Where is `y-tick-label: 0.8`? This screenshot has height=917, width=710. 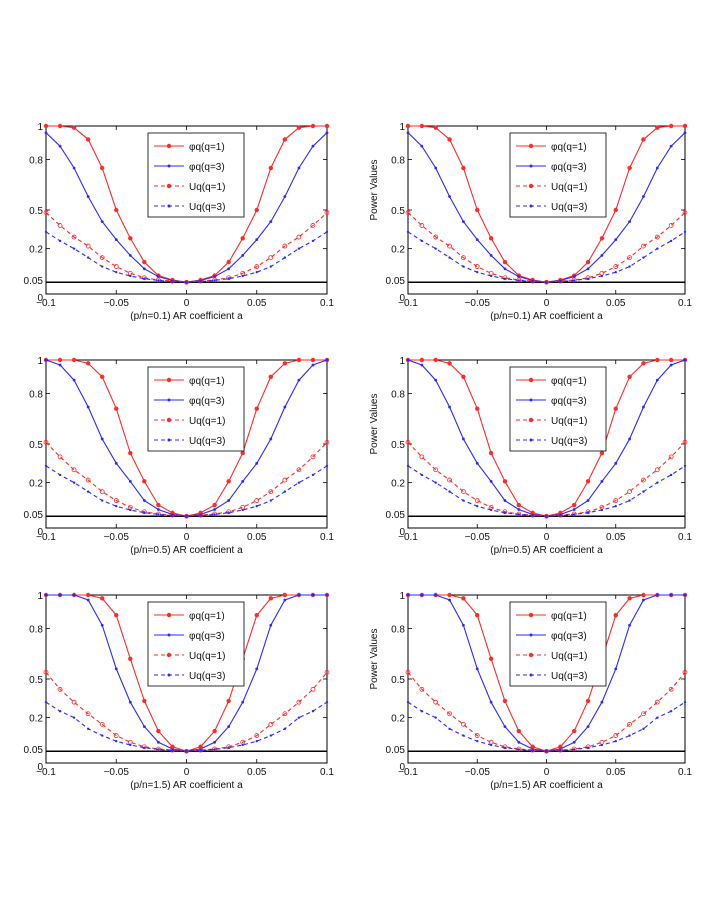
y-tick-label: 0.8 is located at coordinates (36, 630).